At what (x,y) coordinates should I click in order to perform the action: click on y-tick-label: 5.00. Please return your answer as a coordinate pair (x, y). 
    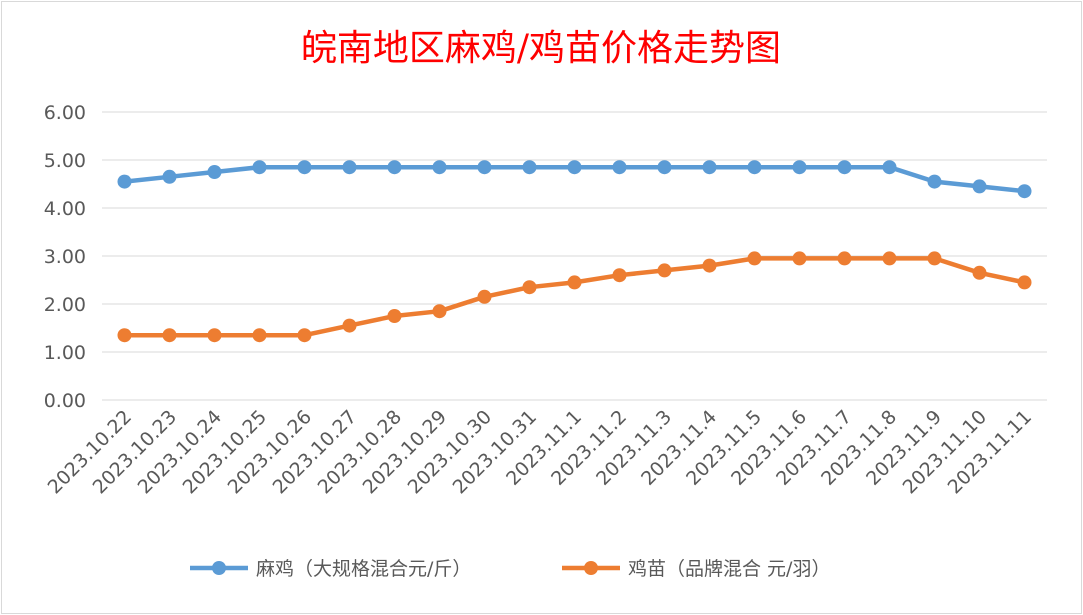
    Looking at the image, I should click on (65, 161).